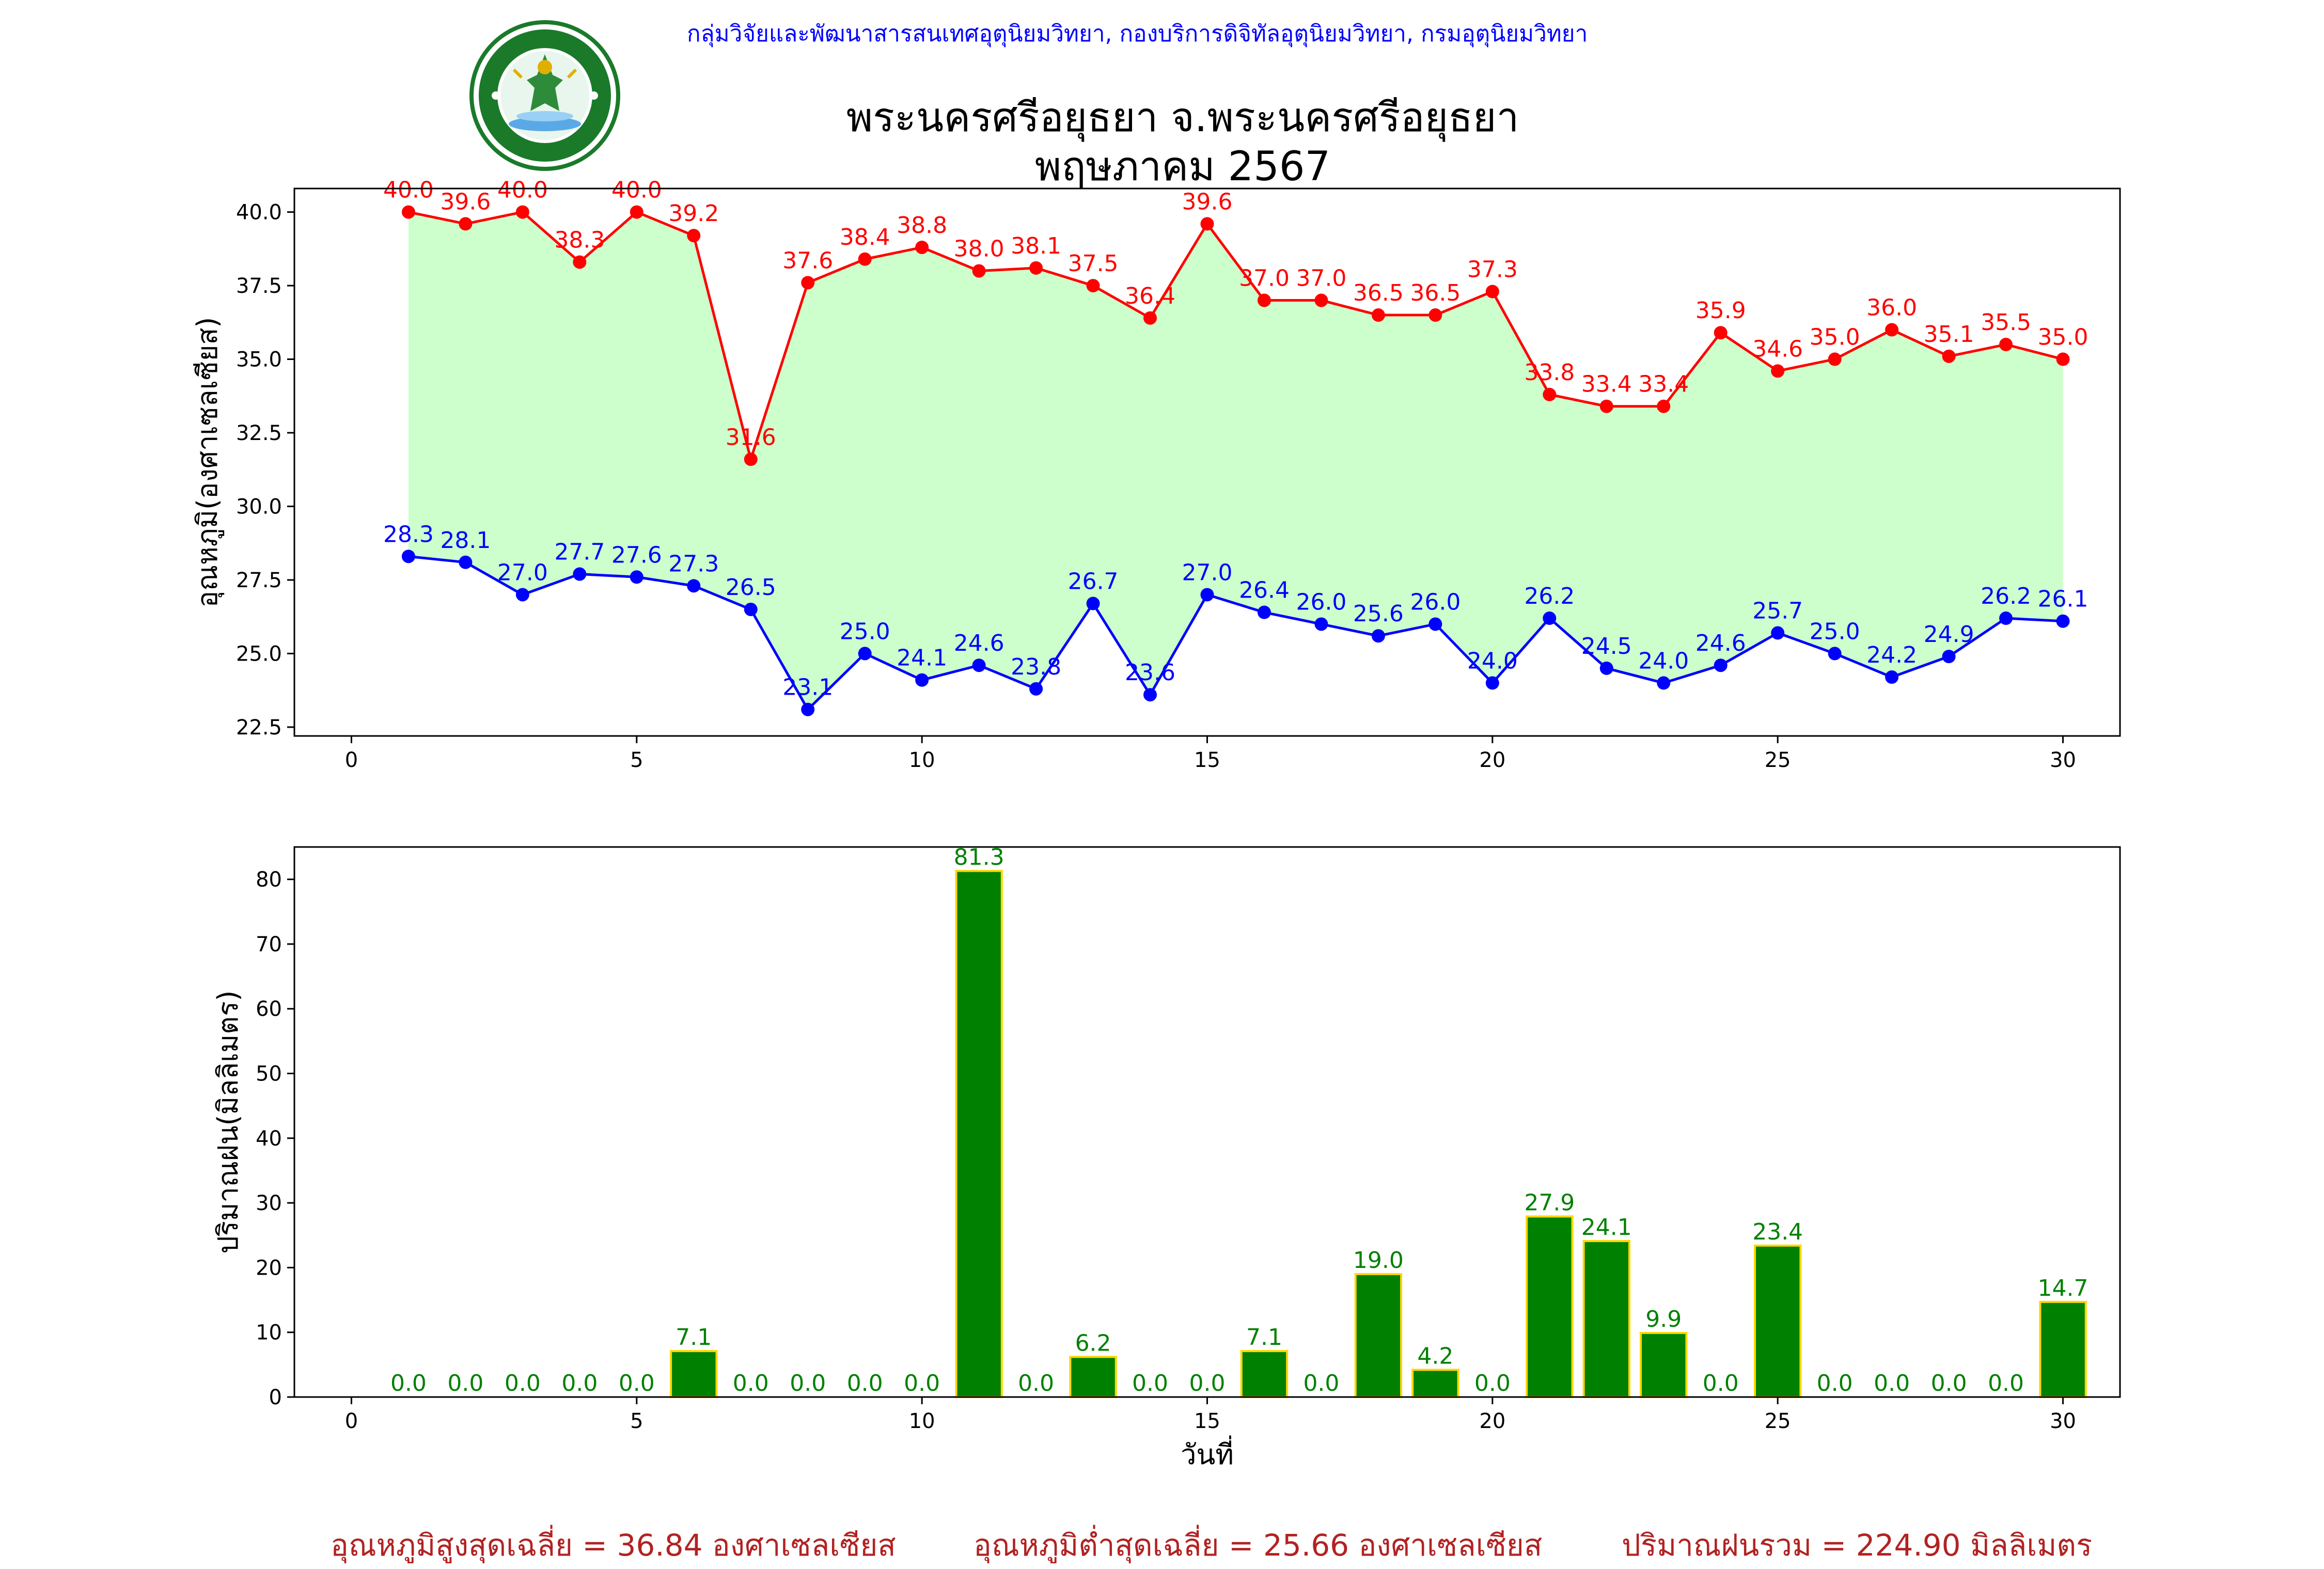 Image resolution: width=2324 pixels, height=1569 pixels. Describe the element at coordinates (2063, 600) in the screenshot. I see `min-temp-data-label: 26.1` at that location.